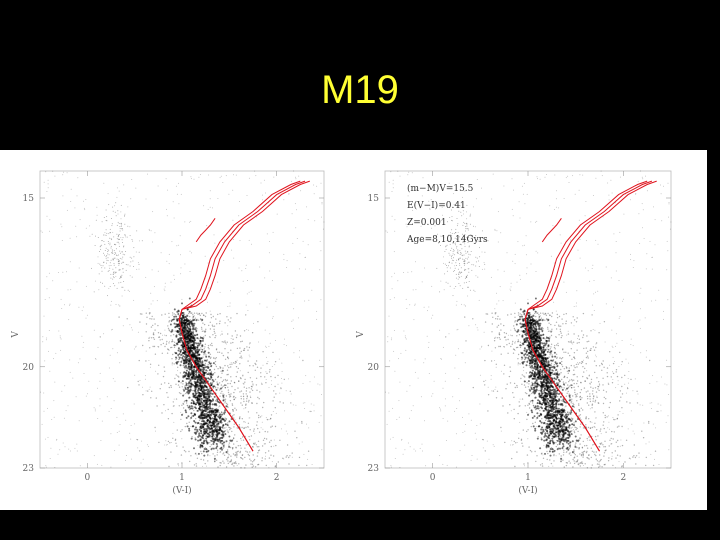 The image size is (720, 540). I want to click on x-tick-label: 1, so click(182, 478).